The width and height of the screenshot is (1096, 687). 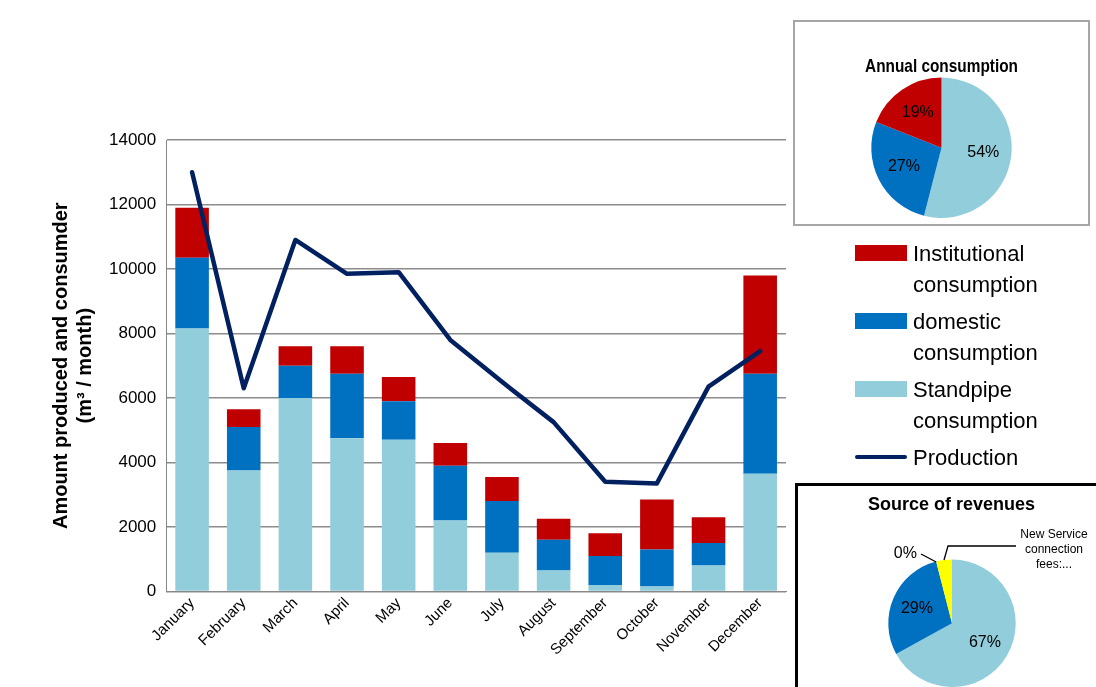 I want to click on y-tick-label: 0, so click(x=151, y=591).